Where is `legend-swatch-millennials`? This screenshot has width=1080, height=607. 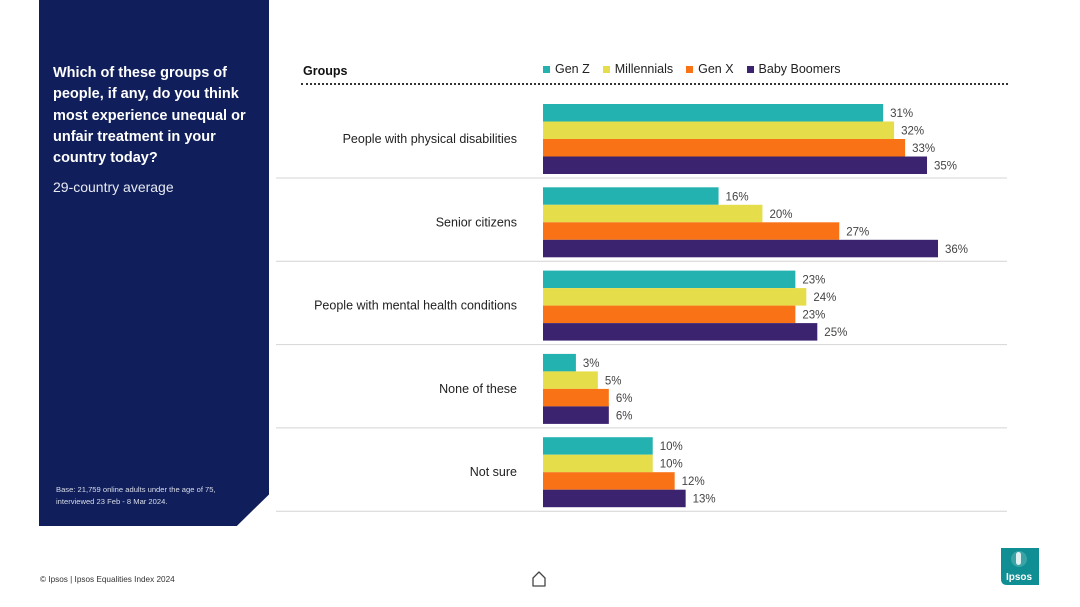 legend-swatch-millennials is located at coordinates (606, 69).